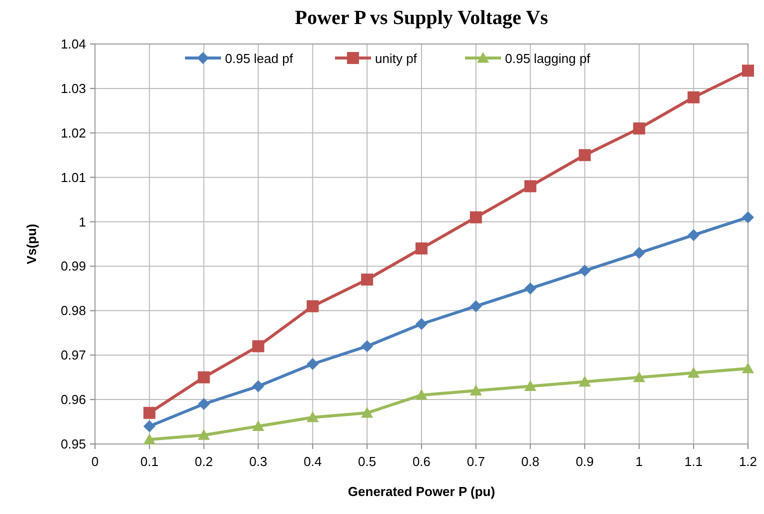 The width and height of the screenshot is (764, 514). I want to click on x-tick-label: 0.9, so click(585, 461).